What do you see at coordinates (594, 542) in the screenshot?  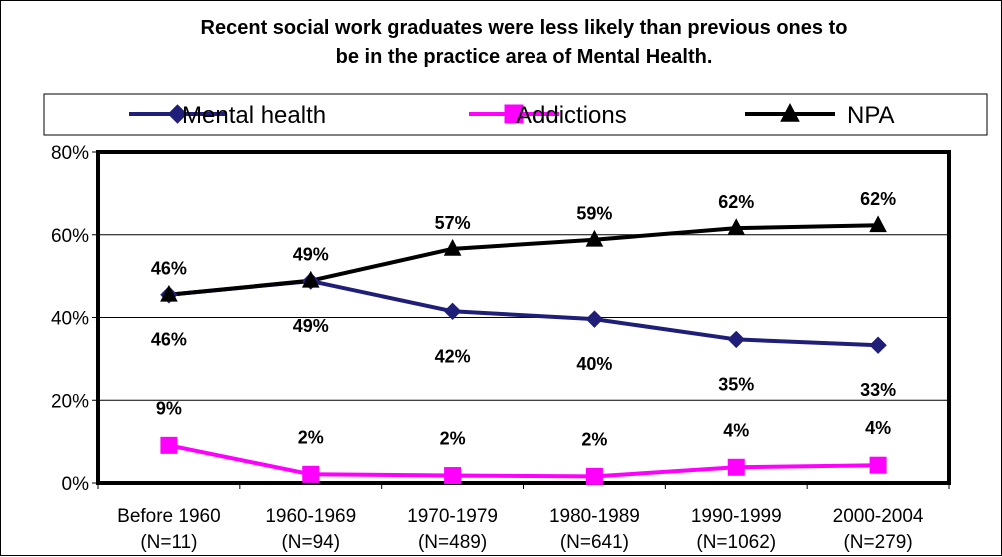 I see `x-tick-label: (N=641)` at bounding box center [594, 542].